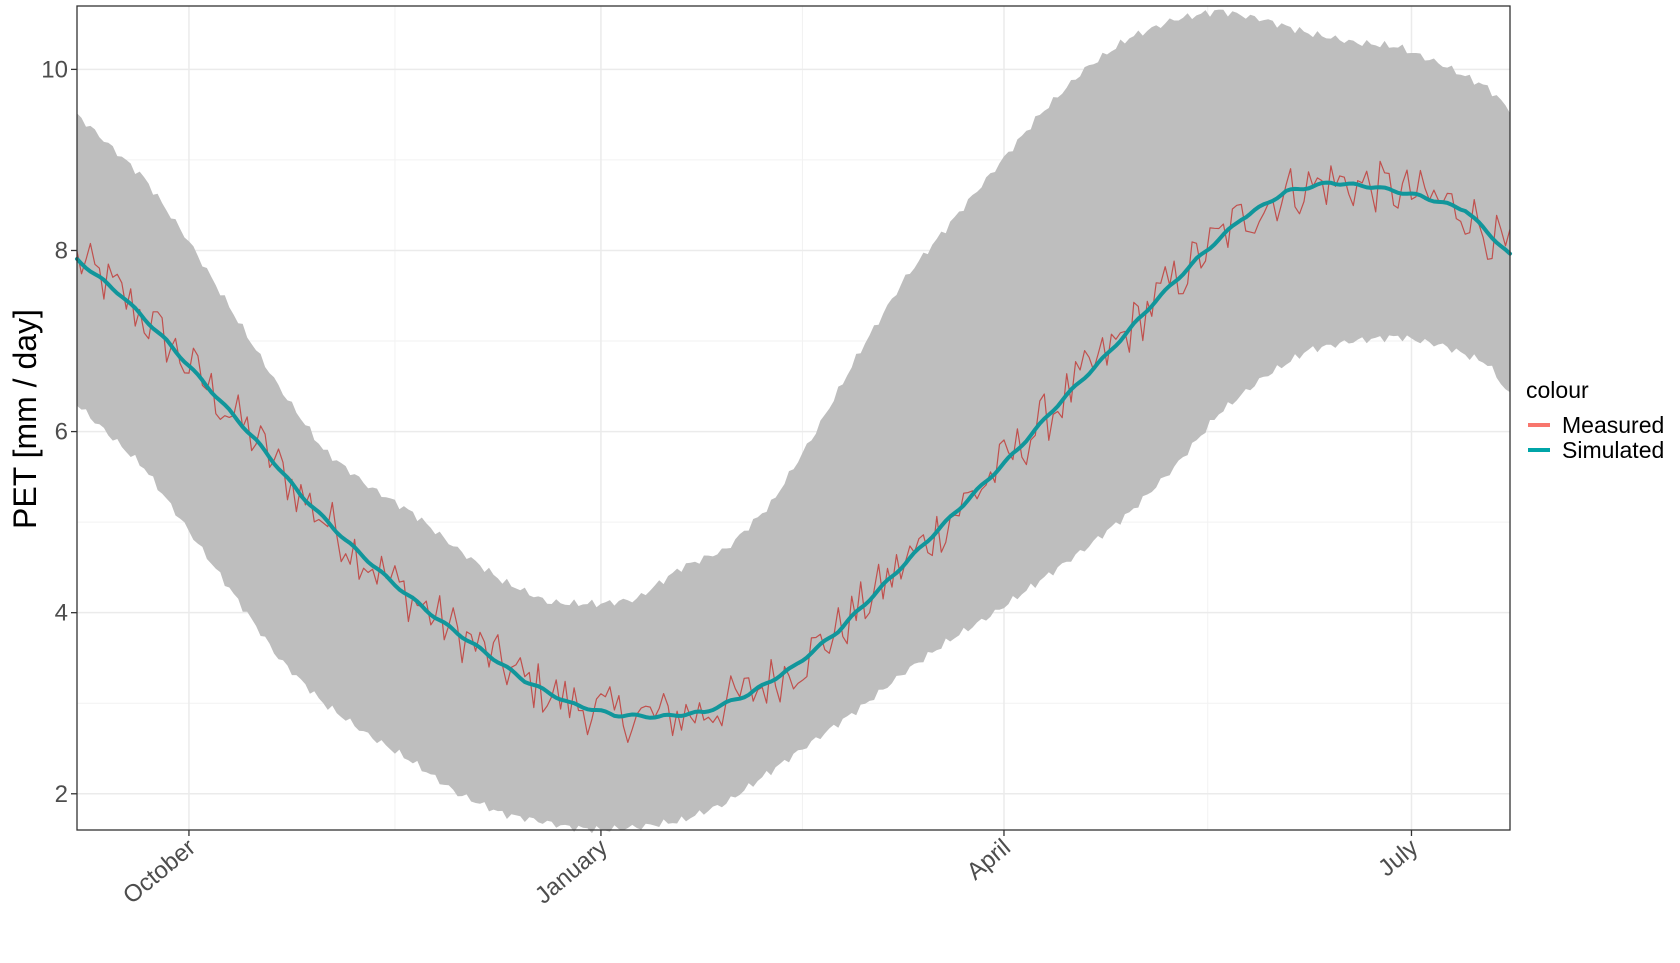 The width and height of the screenshot is (1680, 963). What do you see at coordinates (25, 419) in the screenshot?
I see `y-axis-title: PET [mm / day]` at bounding box center [25, 419].